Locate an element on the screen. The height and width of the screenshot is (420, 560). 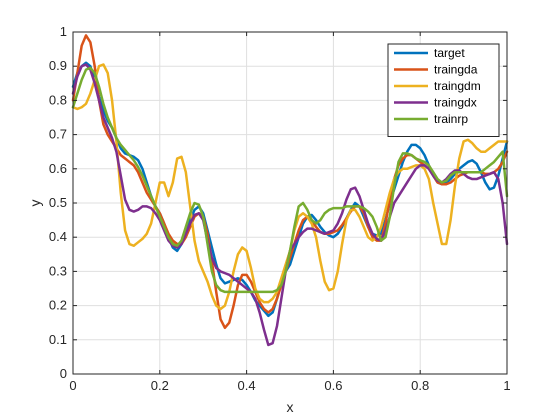
y-axis-label: y is located at coordinates (35, 203).